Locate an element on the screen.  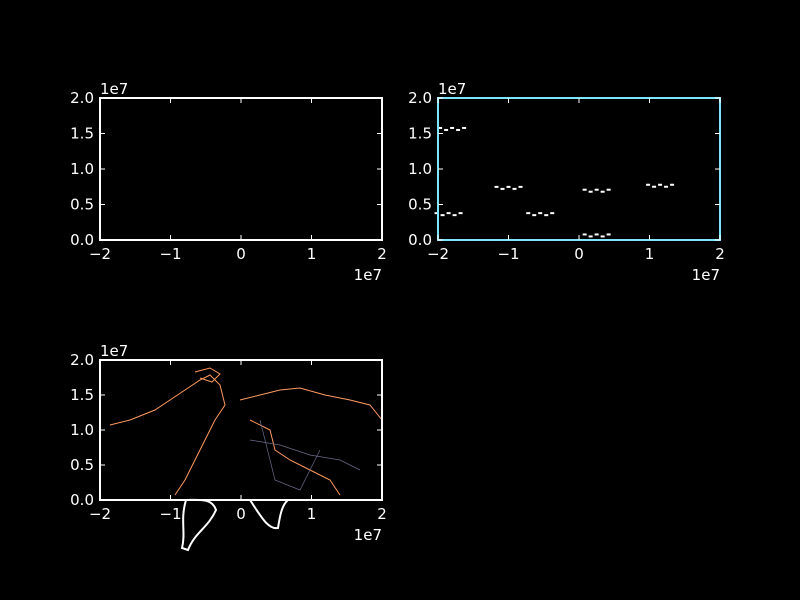
axes-top-left: −2 −1 0 1 2 0.0 0.5 1.0 1.5 2.0 1e7 1e7 is located at coordinates (228, 182).